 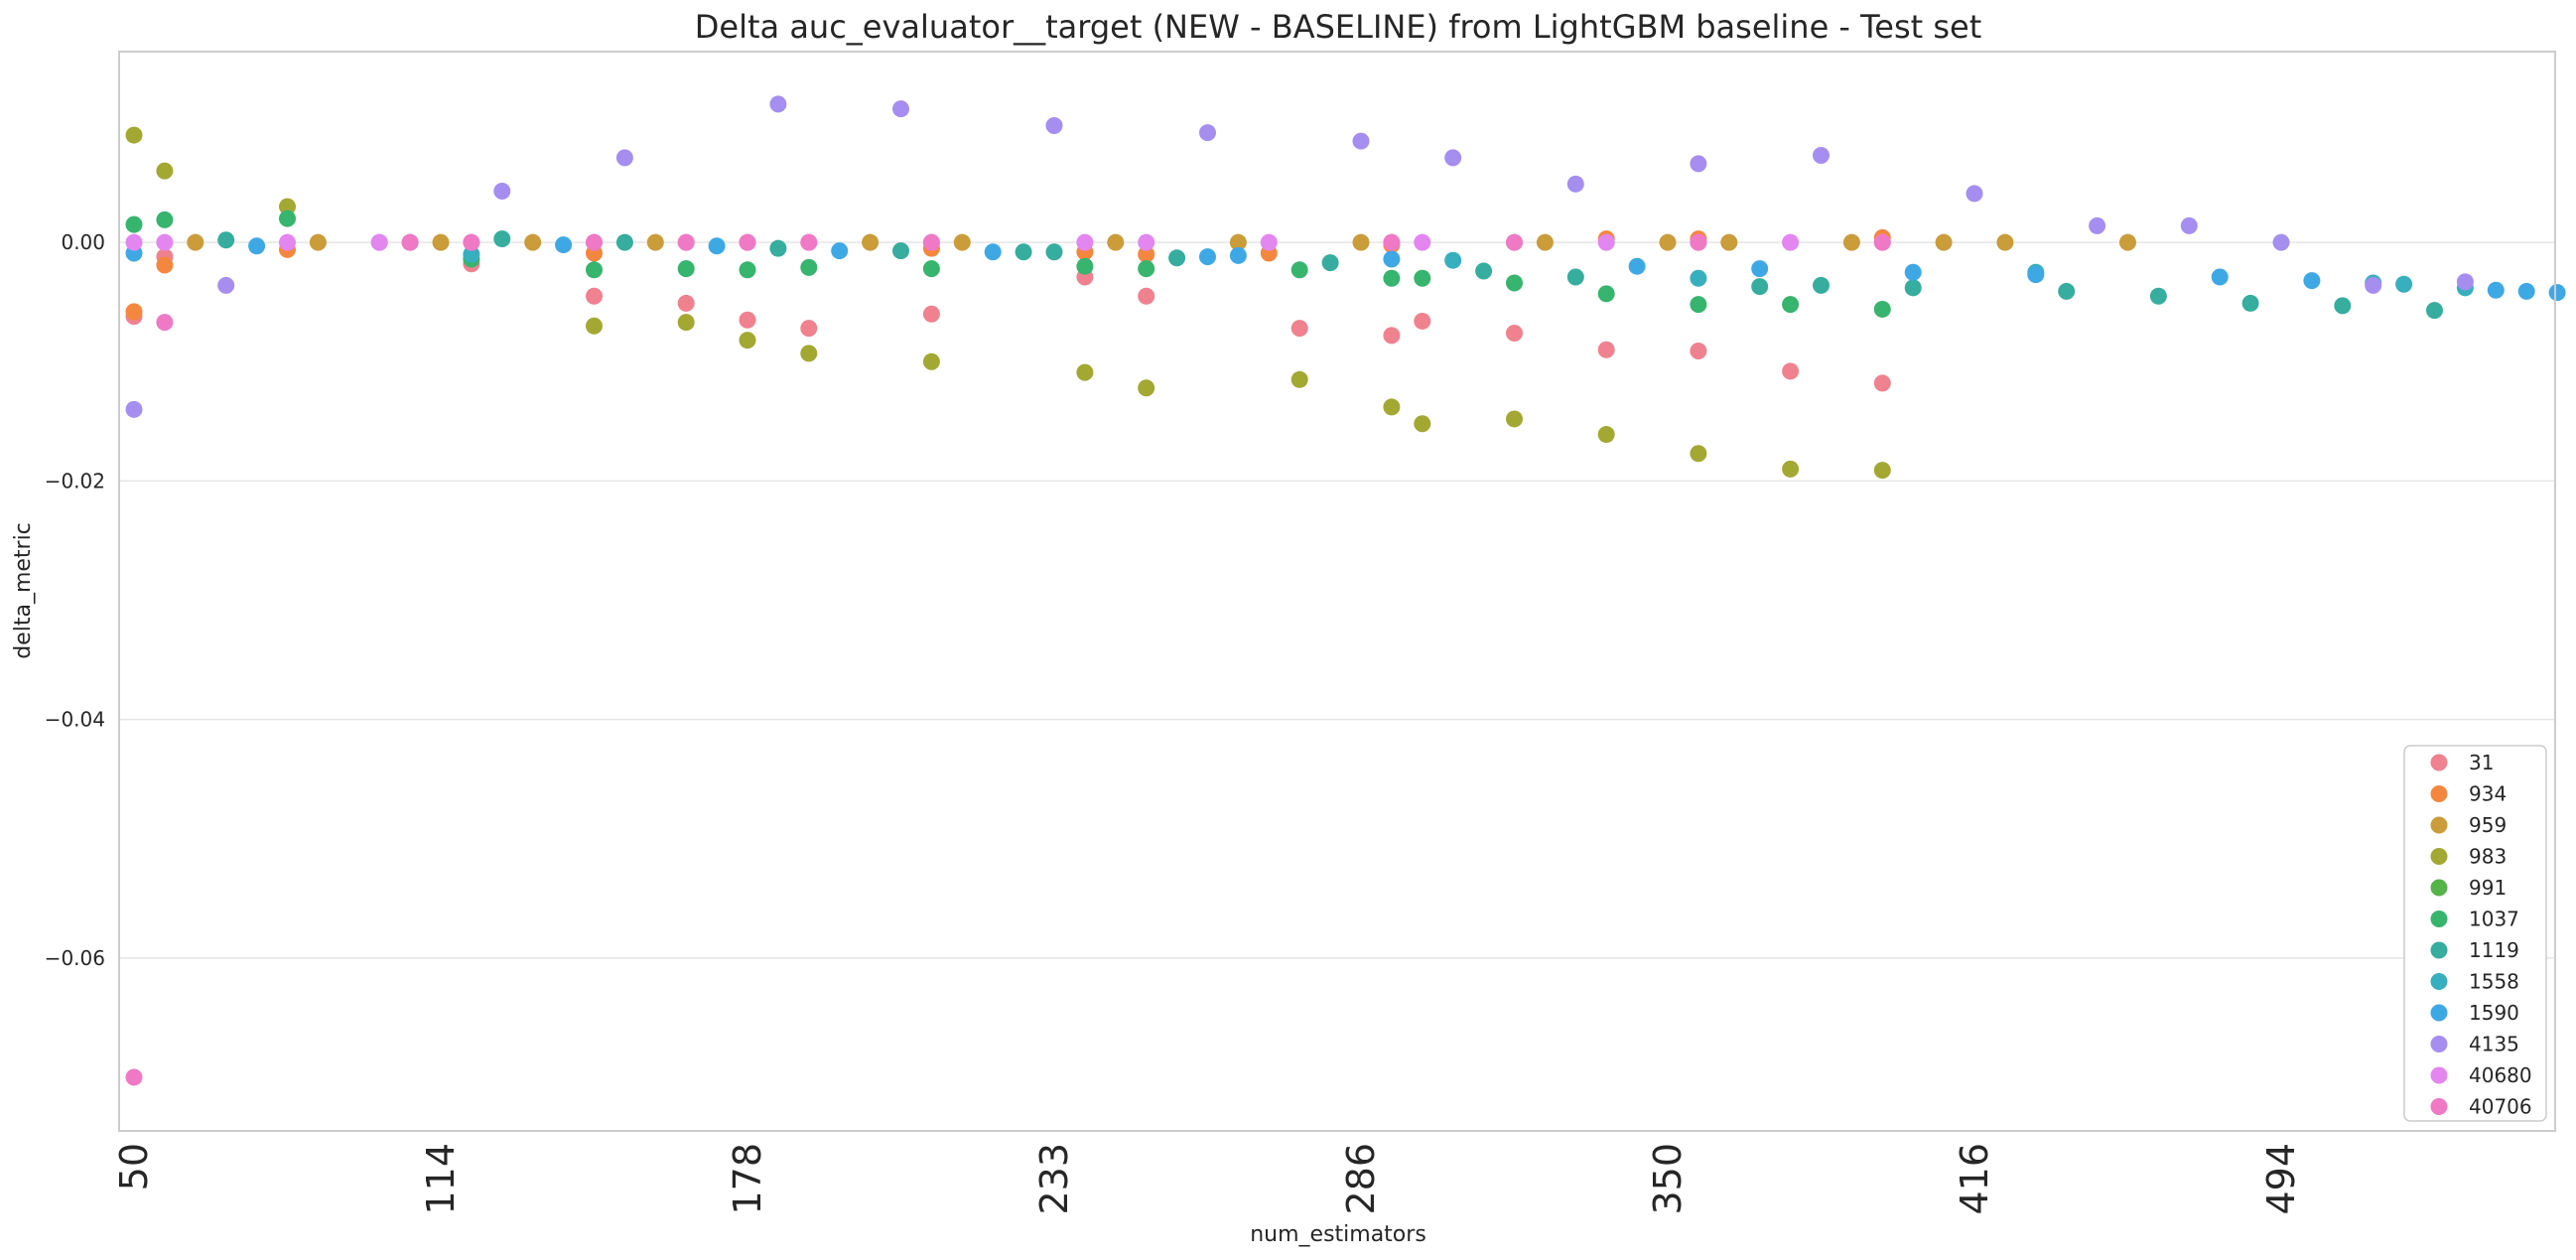 I want to click on x-tick-label: 178, so click(x=747, y=1179).